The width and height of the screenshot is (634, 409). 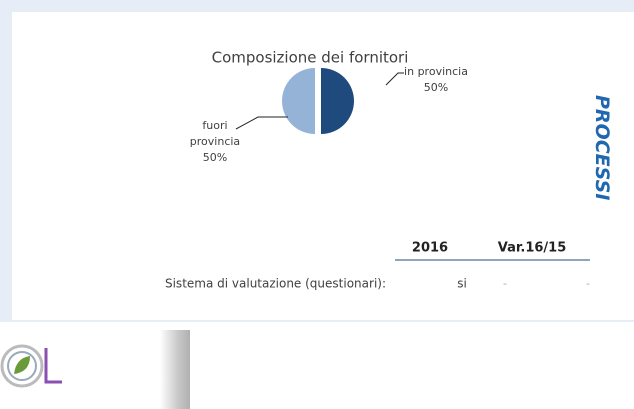 I want to click on row-label: Sistema di valutazione (questionari):, so click(x=275, y=284).